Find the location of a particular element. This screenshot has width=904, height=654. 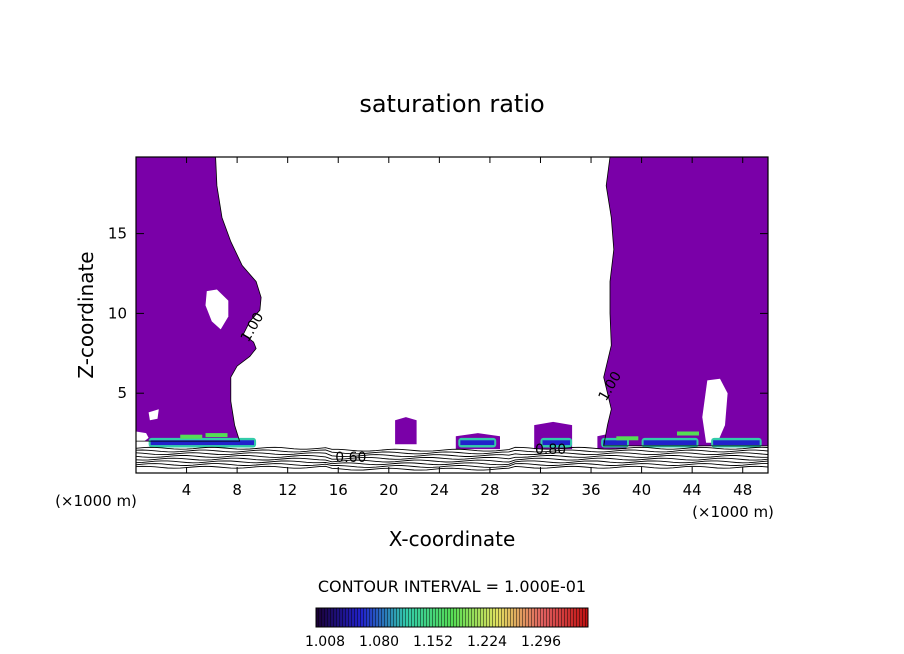

colorbar-tick-labels: 1.008 1.080 1.152 1.224 1.296 is located at coordinates (433, 642).